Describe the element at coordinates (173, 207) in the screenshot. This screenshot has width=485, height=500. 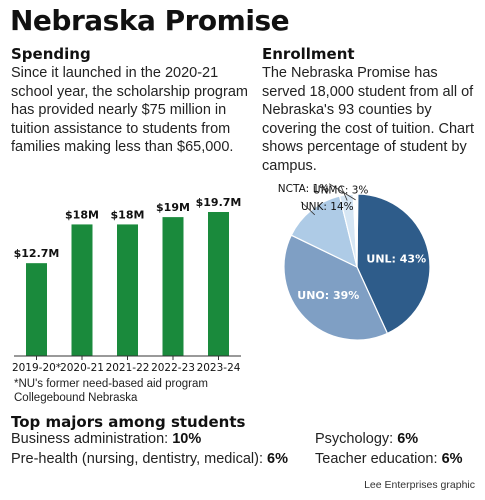
I see `bar-value-label: $19M` at that location.